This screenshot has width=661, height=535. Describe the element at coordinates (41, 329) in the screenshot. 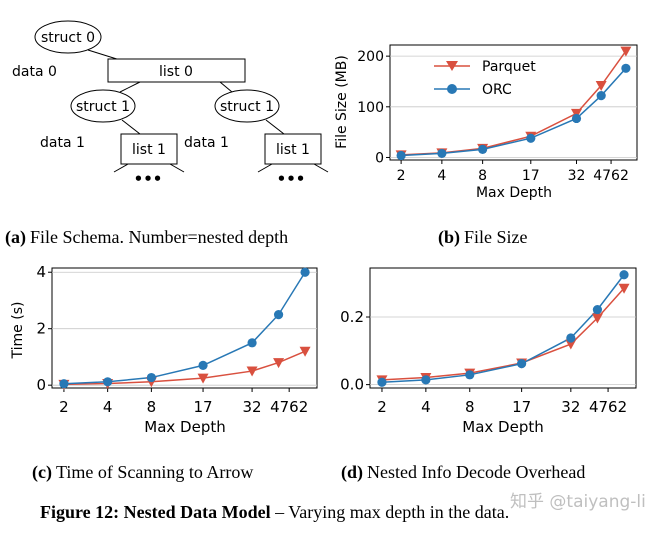

I see `y-tick-label: 2` at that location.